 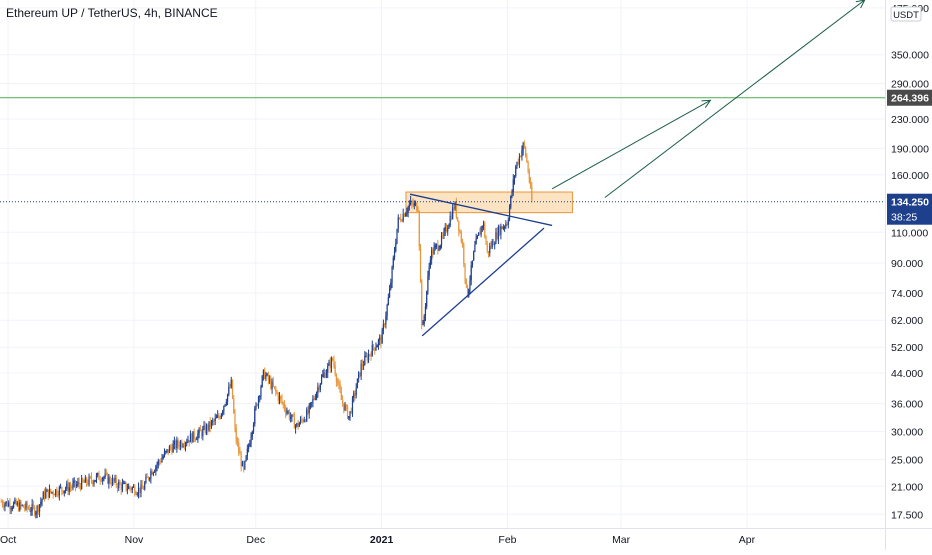 I want to click on price-tick-label: 350.000, so click(x=910, y=56).